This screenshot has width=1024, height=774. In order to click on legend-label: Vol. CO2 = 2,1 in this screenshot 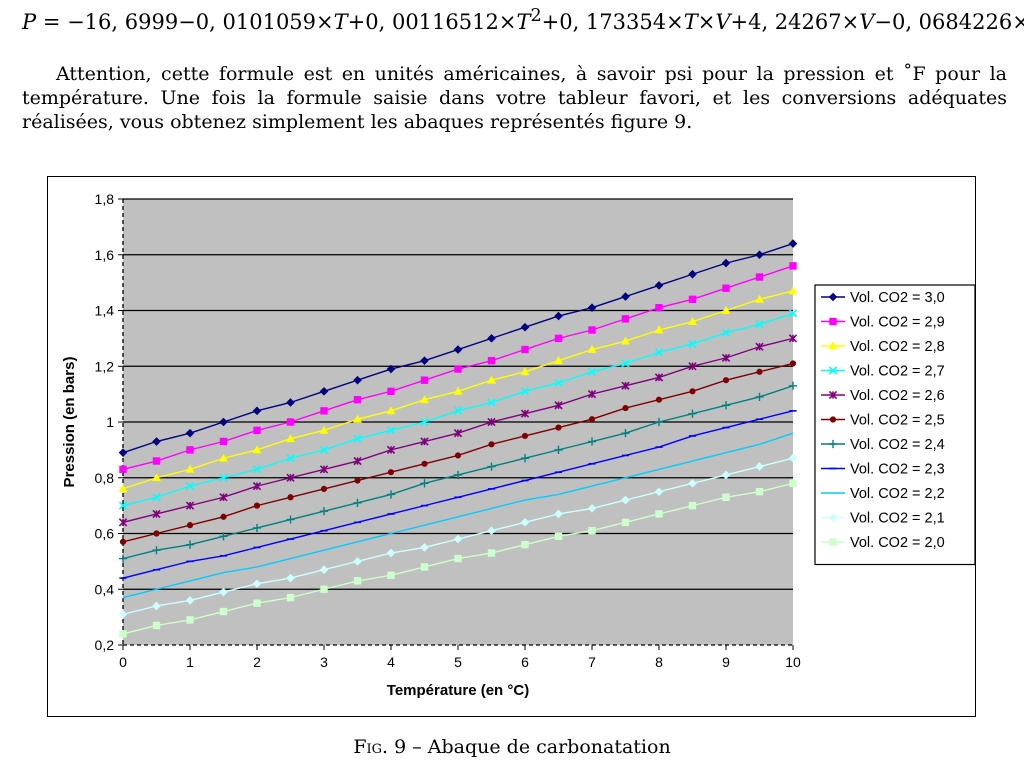, I will do `click(897, 519)`.